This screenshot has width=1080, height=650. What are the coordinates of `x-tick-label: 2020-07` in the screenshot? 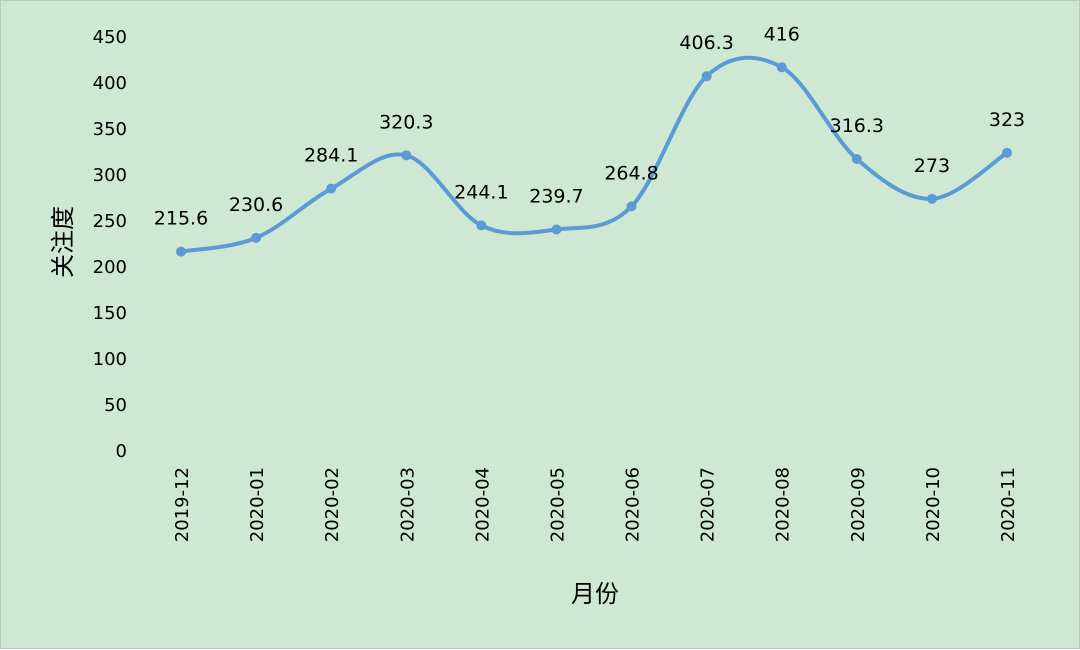 It's located at (708, 504).